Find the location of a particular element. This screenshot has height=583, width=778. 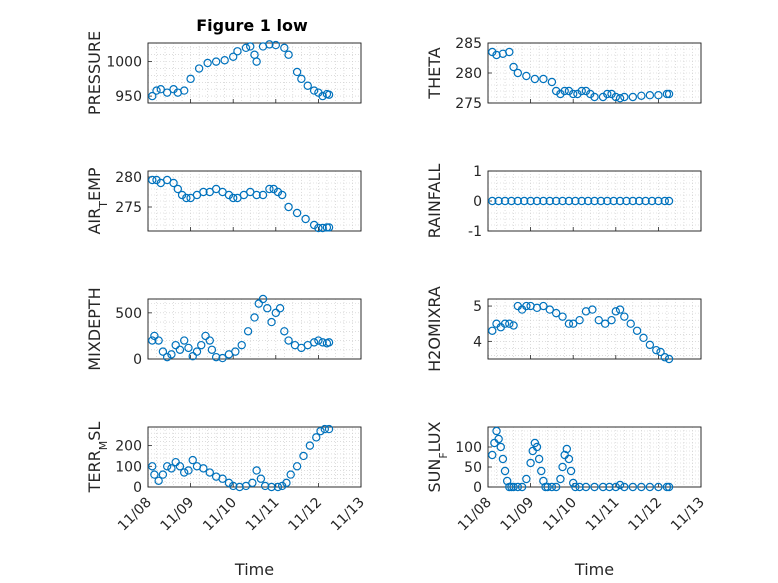

y-tick-label: 100 is located at coordinates (468, 448).